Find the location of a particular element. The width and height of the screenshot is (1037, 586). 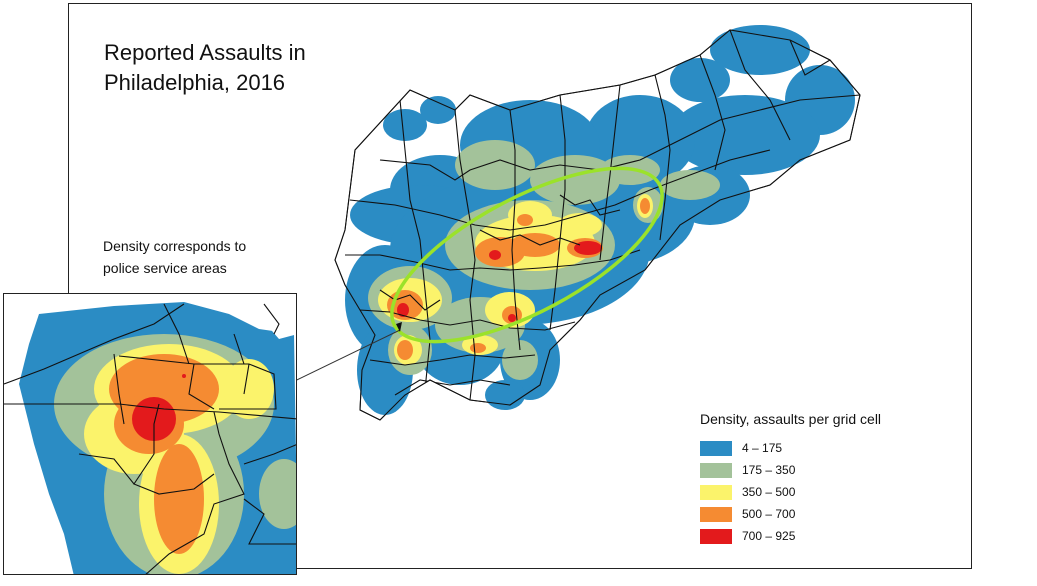

legend-label: 4 – 175 is located at coordinates (762, 448).